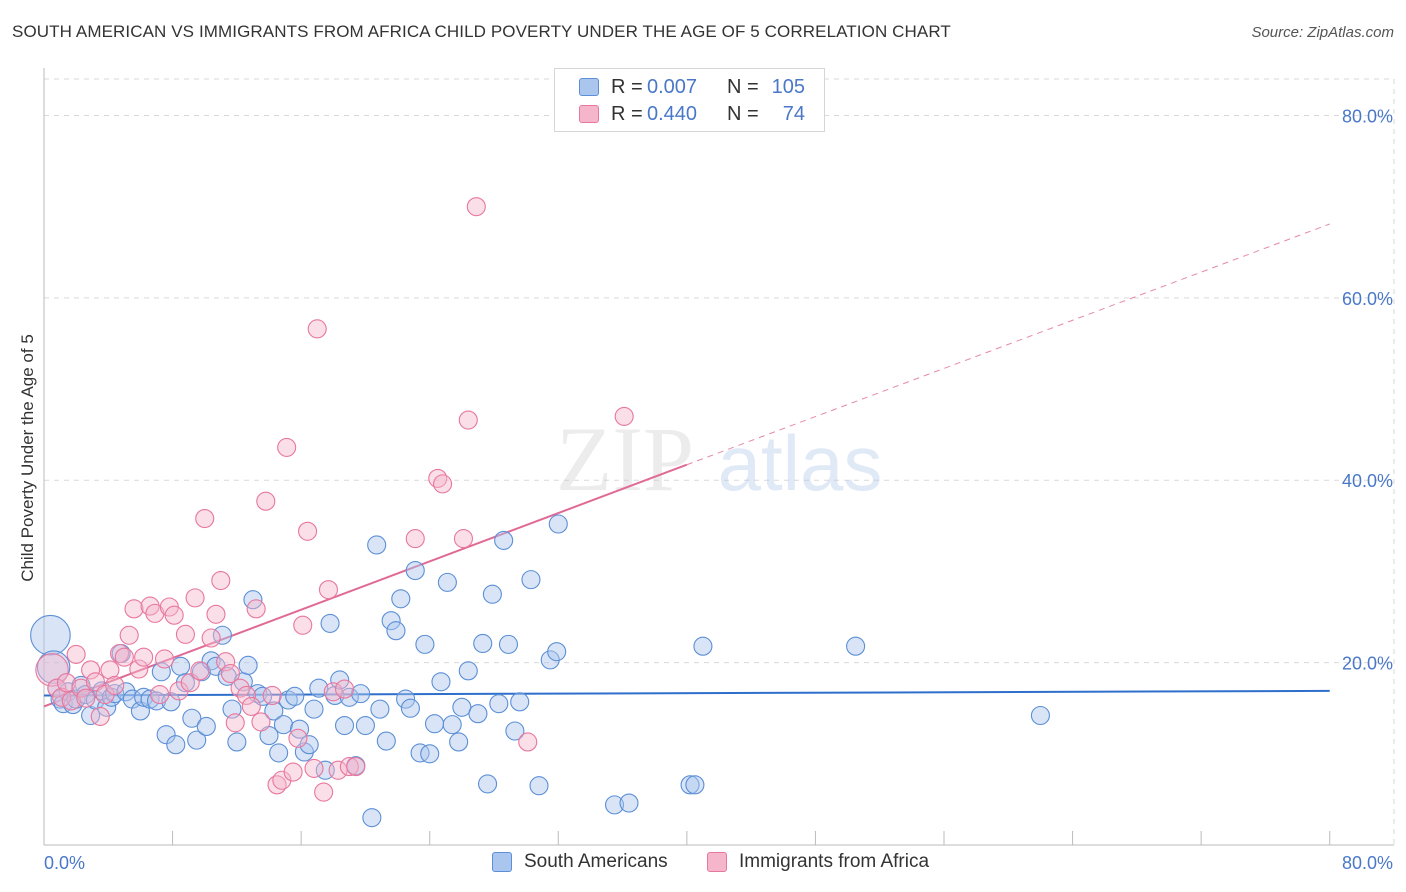 Image resolution: width=1406 pixels, height=892 pixels. Describe the element at coordinates (800, 463) in the screenshot. I see `watermark-atlas: atlas` at that location.